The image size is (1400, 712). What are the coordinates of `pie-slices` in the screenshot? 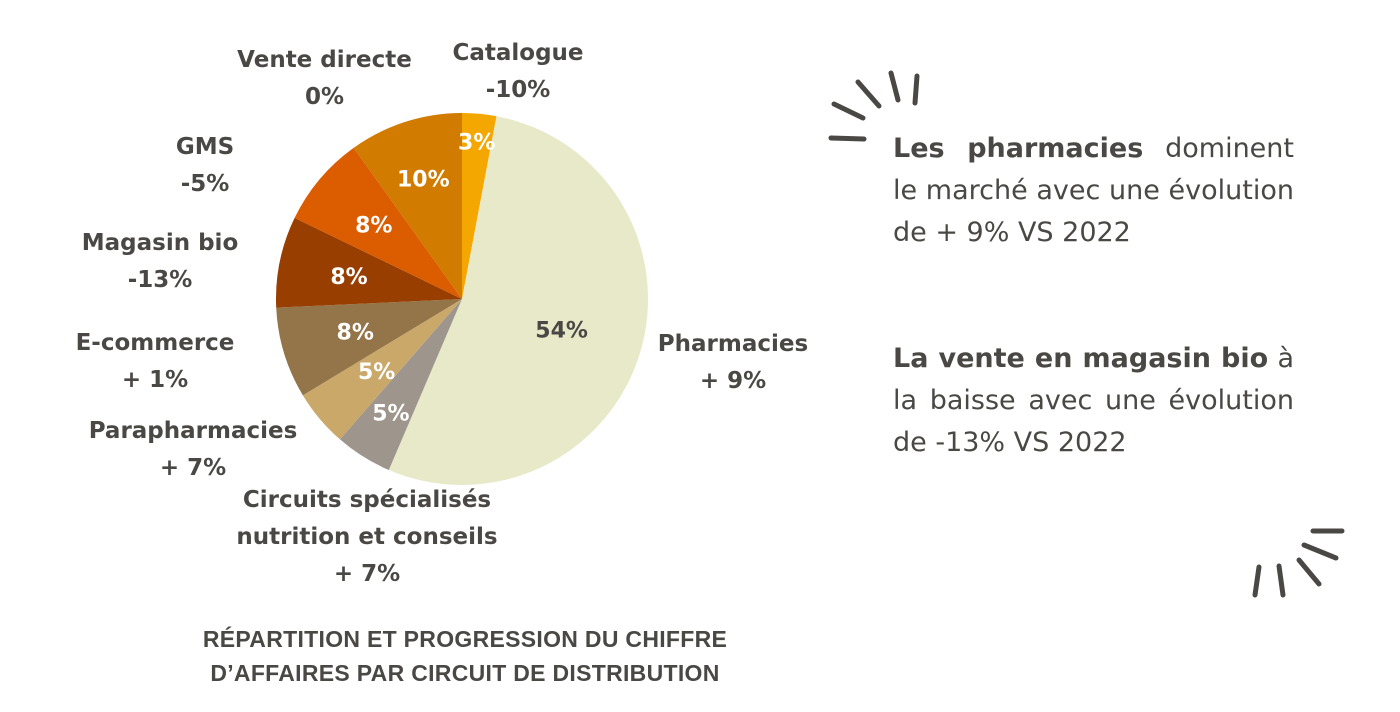 It's located at (462, 299).